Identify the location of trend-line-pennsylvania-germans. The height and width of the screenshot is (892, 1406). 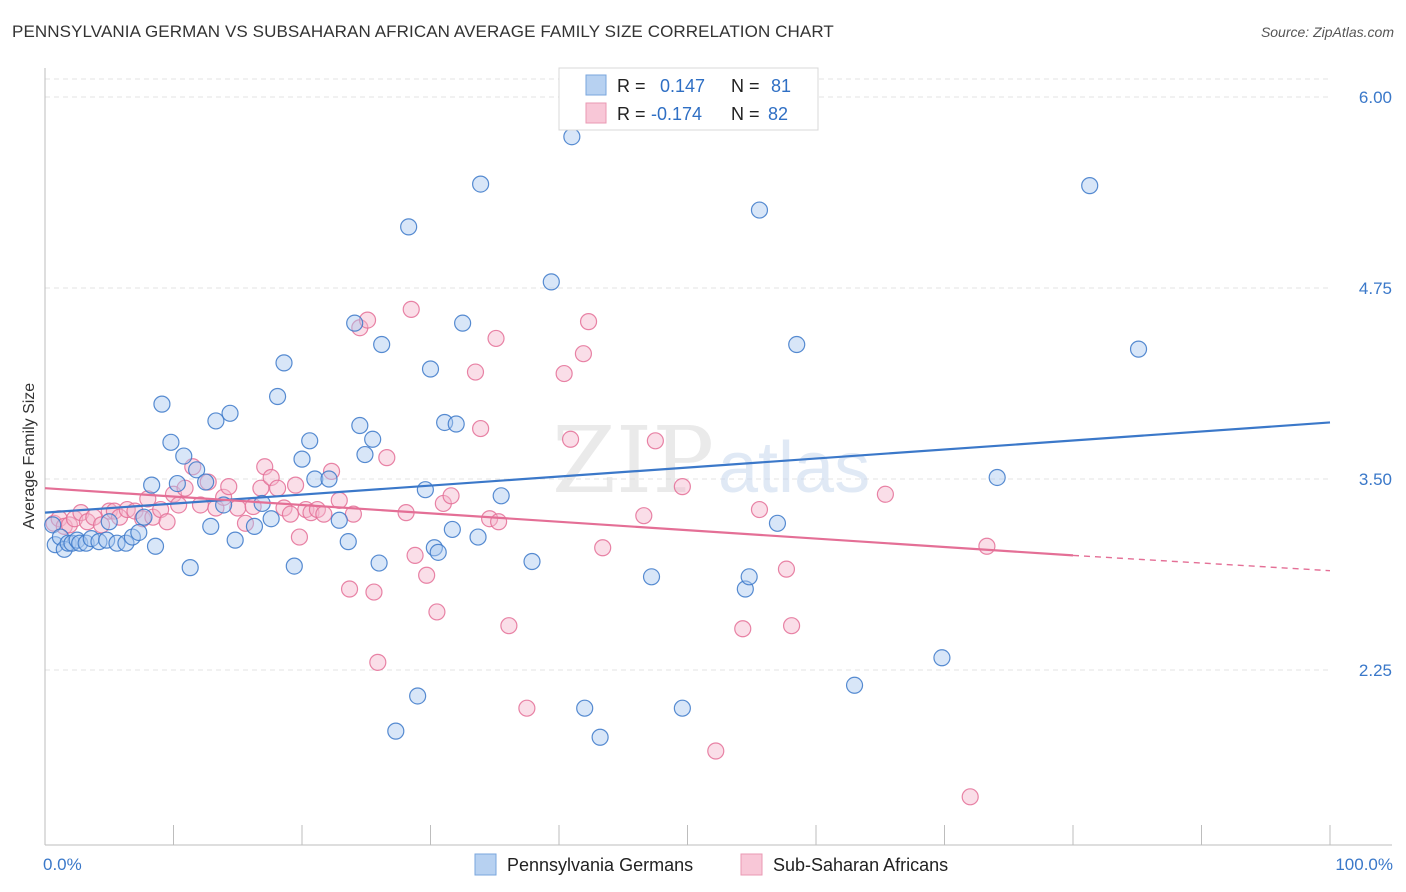
(687, 467).